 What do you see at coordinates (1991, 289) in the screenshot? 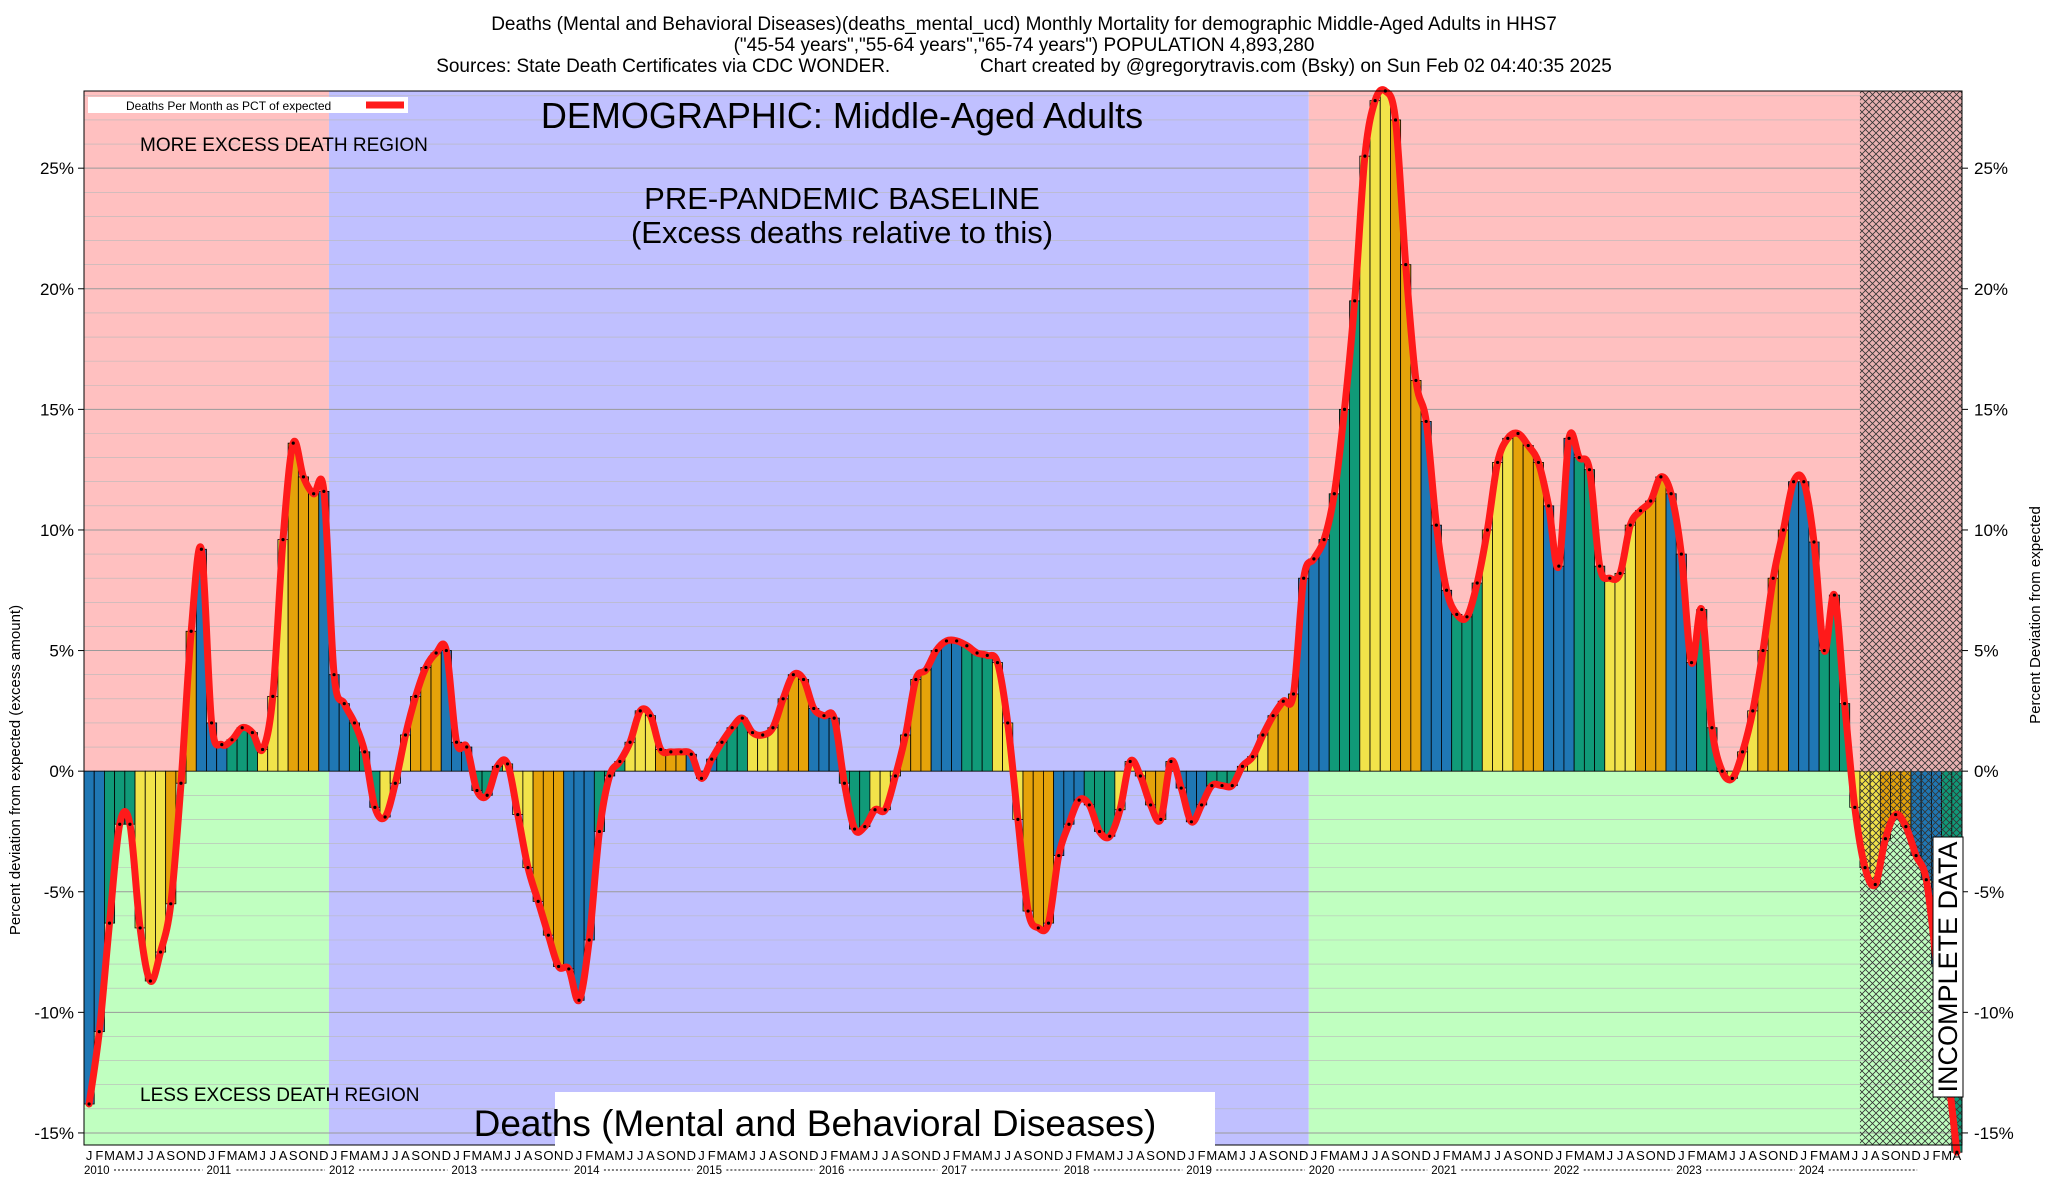
I see `ytick-label-right: 20%` at bounding box center [1991, 289].